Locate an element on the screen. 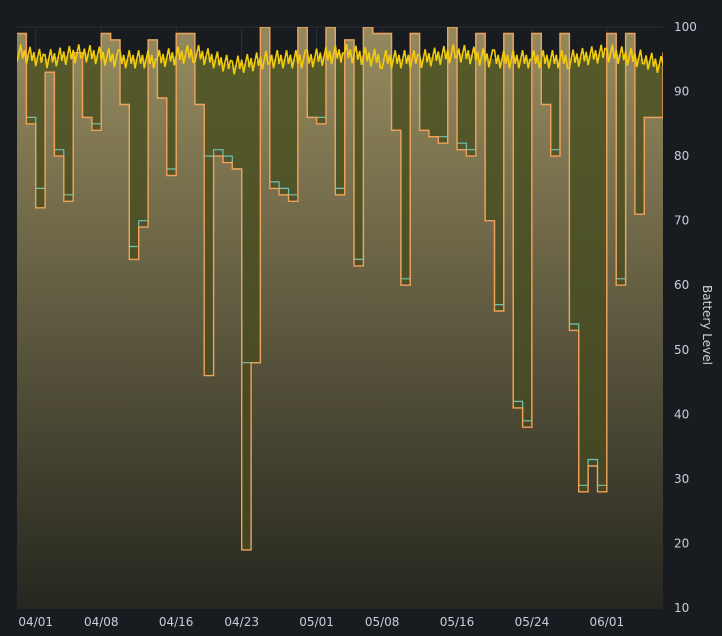 This screenshot has width=722, height=636. x-tick-label: 04/16 is located at coordinates (176, 622).